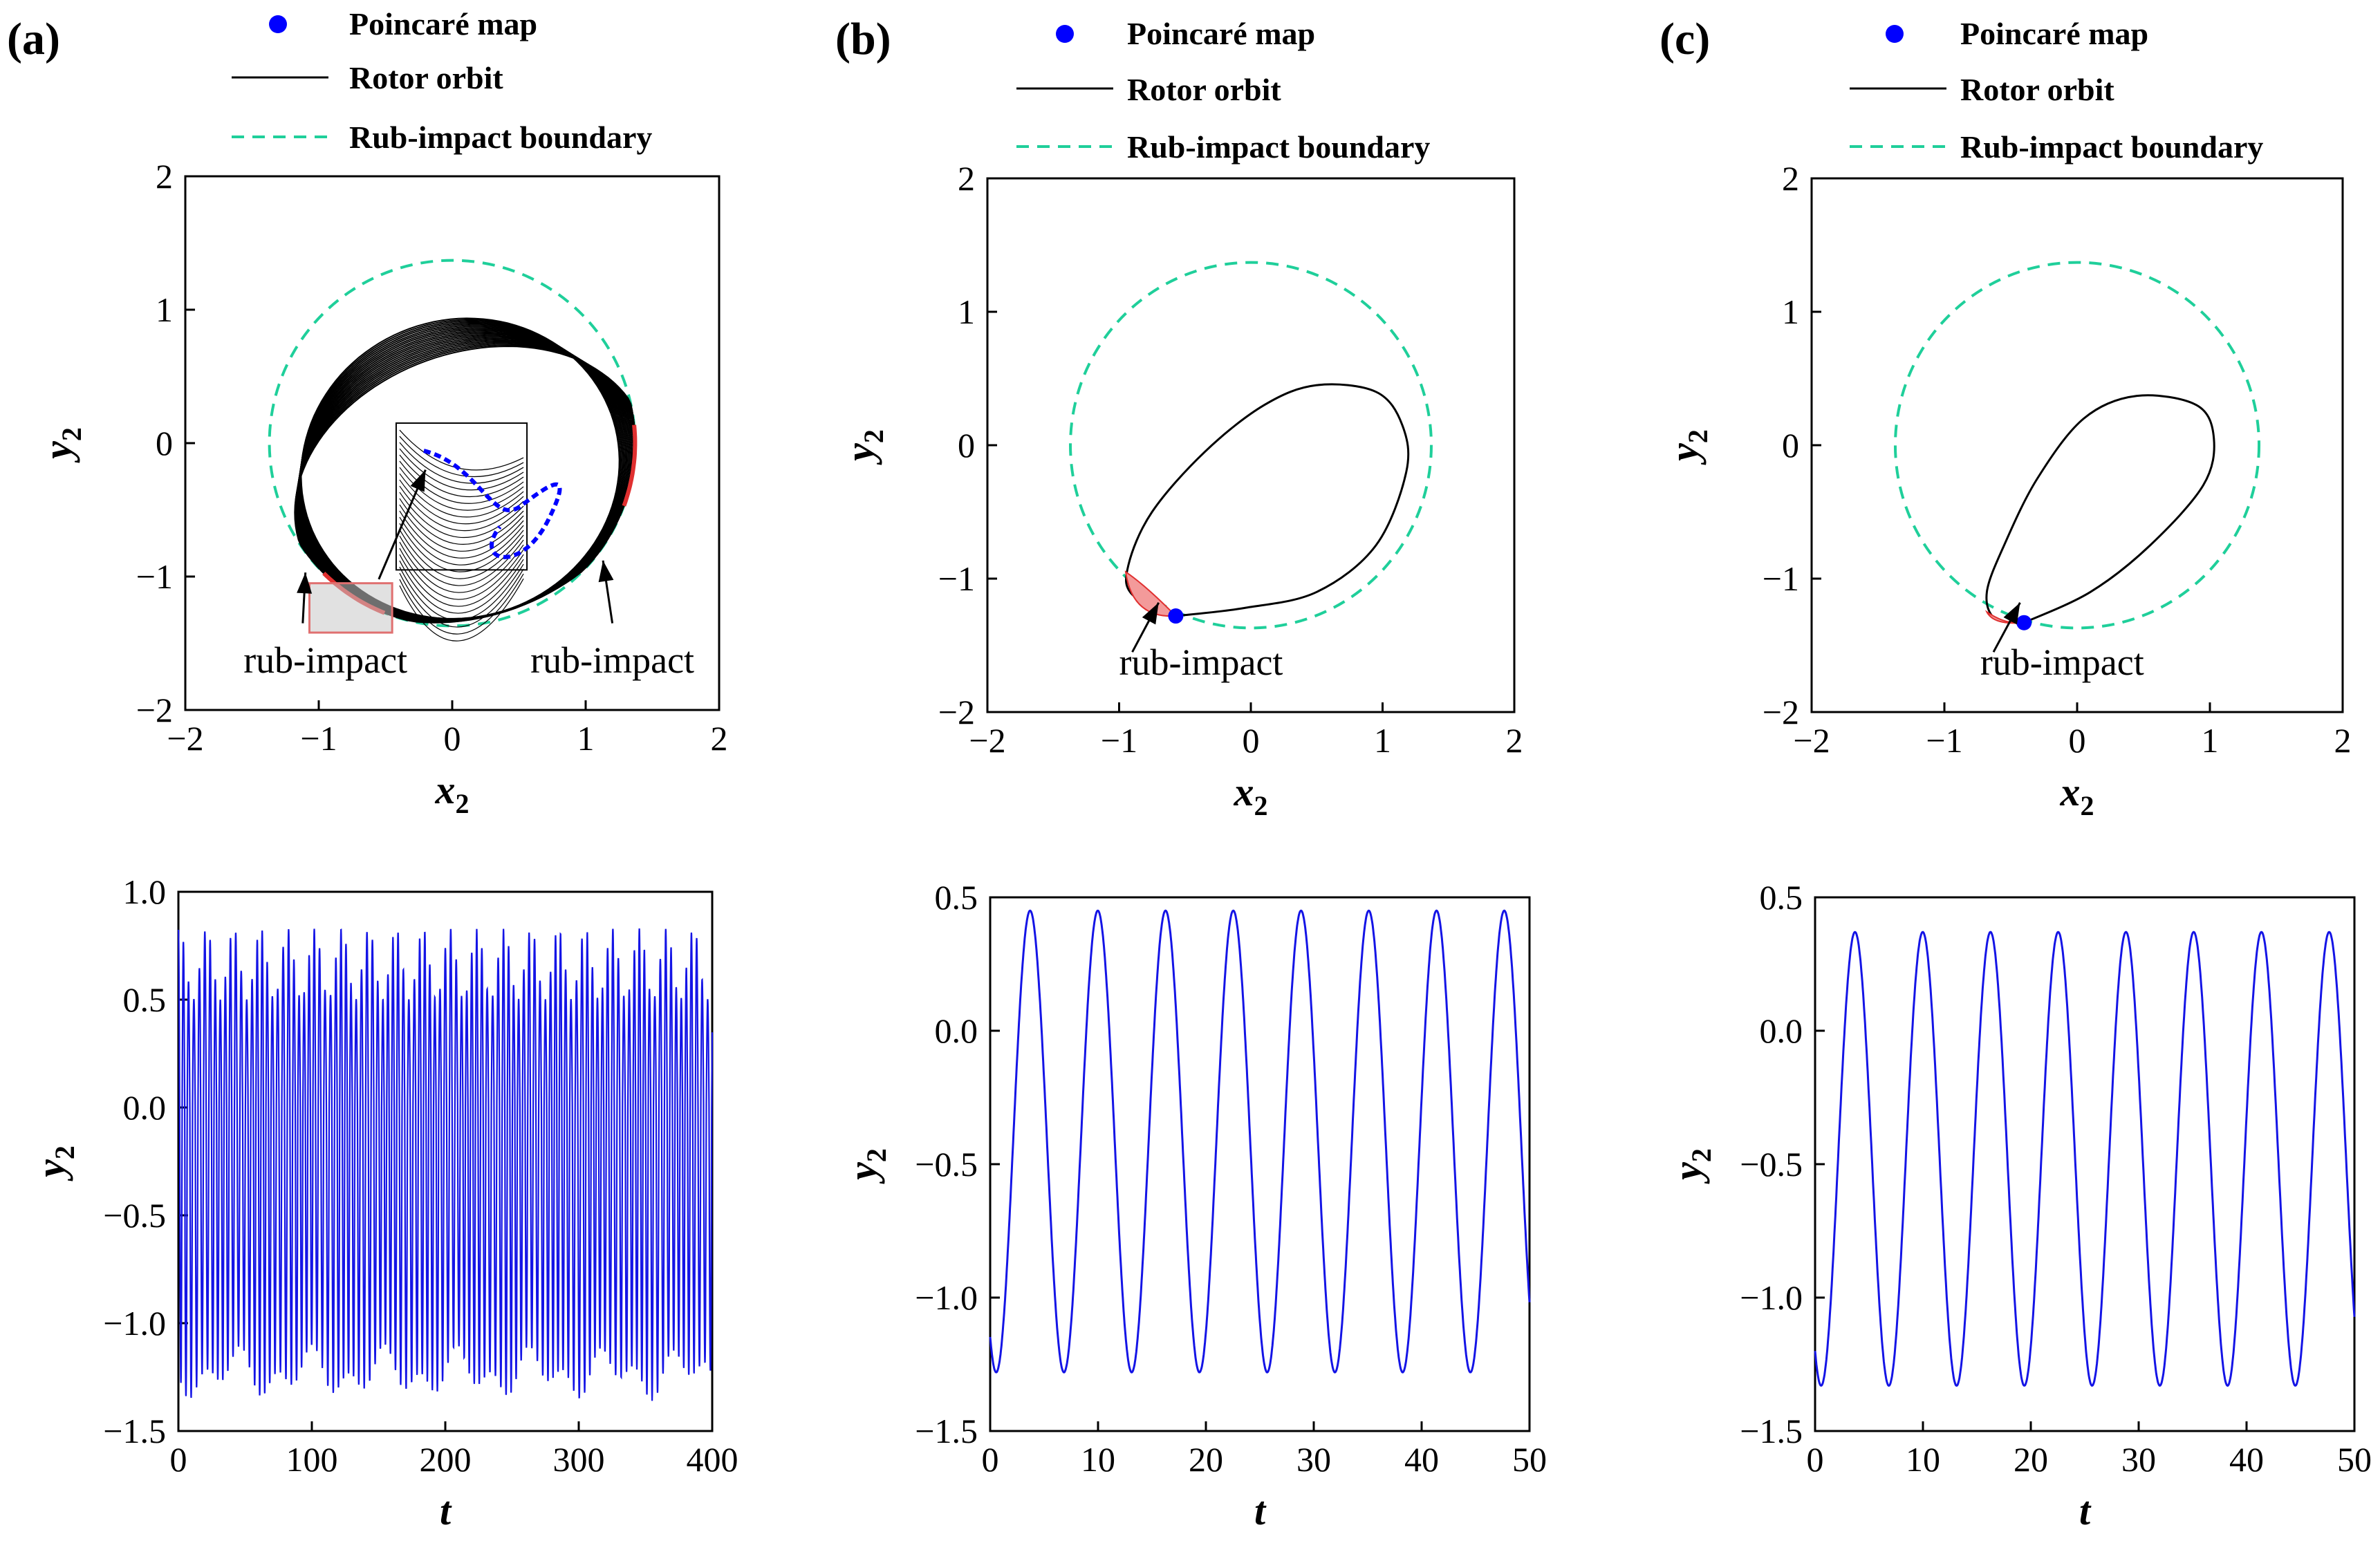 This screenshot has height=1552, width=2380. I want to click on x-tick-label: 200, so click(446, 1459).